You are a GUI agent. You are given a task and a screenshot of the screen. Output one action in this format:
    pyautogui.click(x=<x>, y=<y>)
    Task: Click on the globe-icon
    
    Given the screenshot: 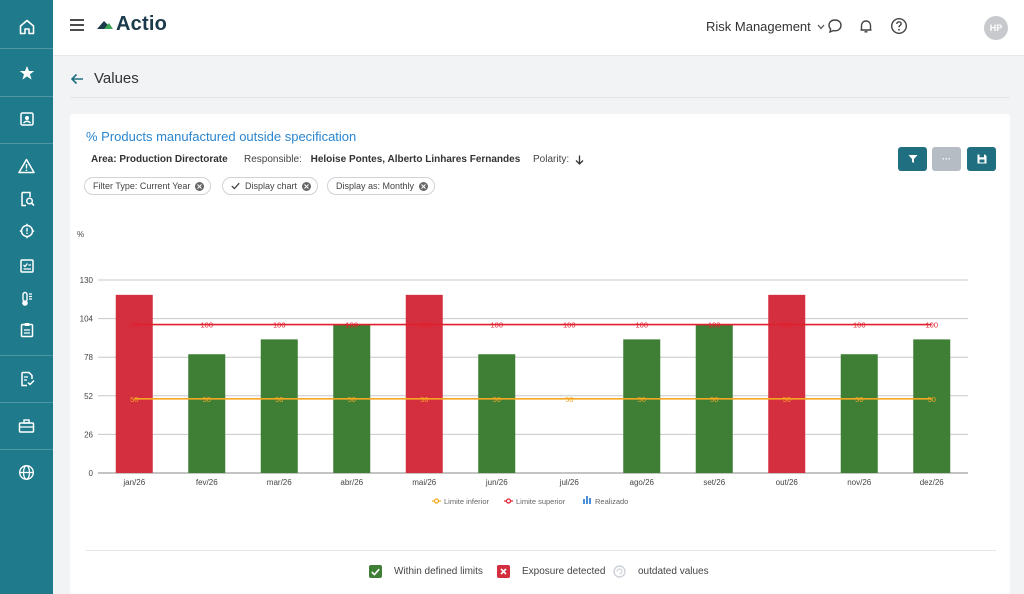 What is the action you would take?
    pyautogui.click(x=26, y=472)
    